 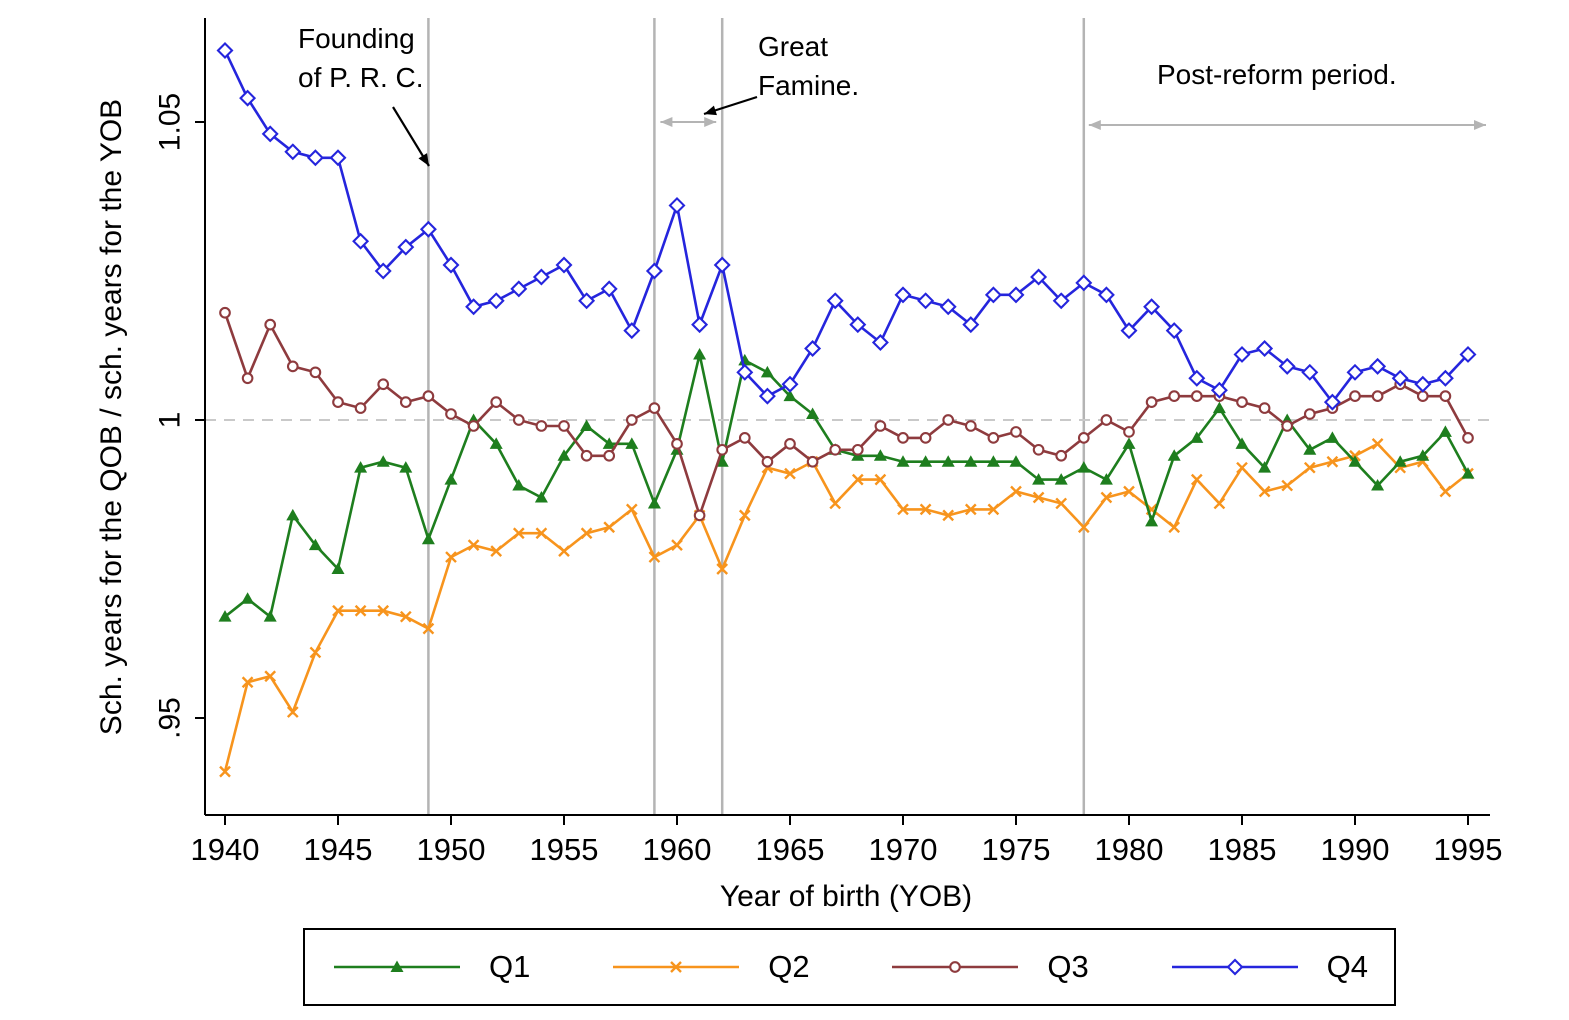 I want to click on legend-entry-q2: Q2, so click(x=710, y=967).